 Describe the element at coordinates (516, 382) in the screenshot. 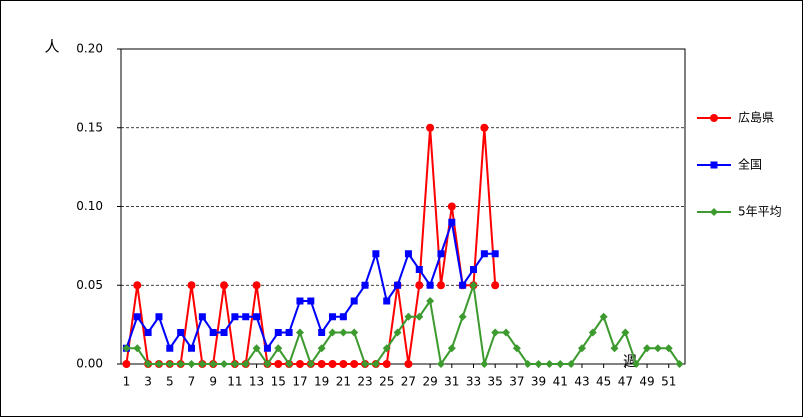

I see `x-tick-label: 37` at that location.